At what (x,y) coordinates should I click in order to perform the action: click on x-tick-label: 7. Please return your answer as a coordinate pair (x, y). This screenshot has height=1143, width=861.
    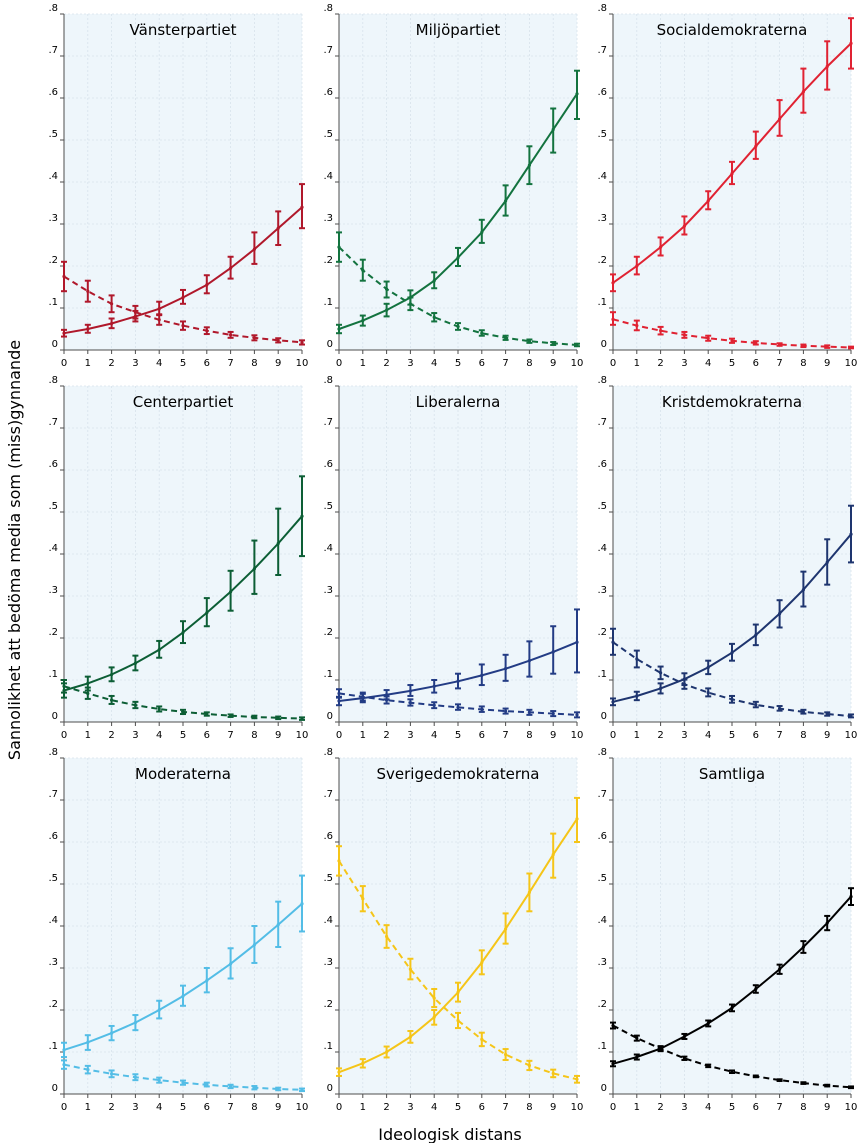
    Looking at the image, I should click on (230, 735).